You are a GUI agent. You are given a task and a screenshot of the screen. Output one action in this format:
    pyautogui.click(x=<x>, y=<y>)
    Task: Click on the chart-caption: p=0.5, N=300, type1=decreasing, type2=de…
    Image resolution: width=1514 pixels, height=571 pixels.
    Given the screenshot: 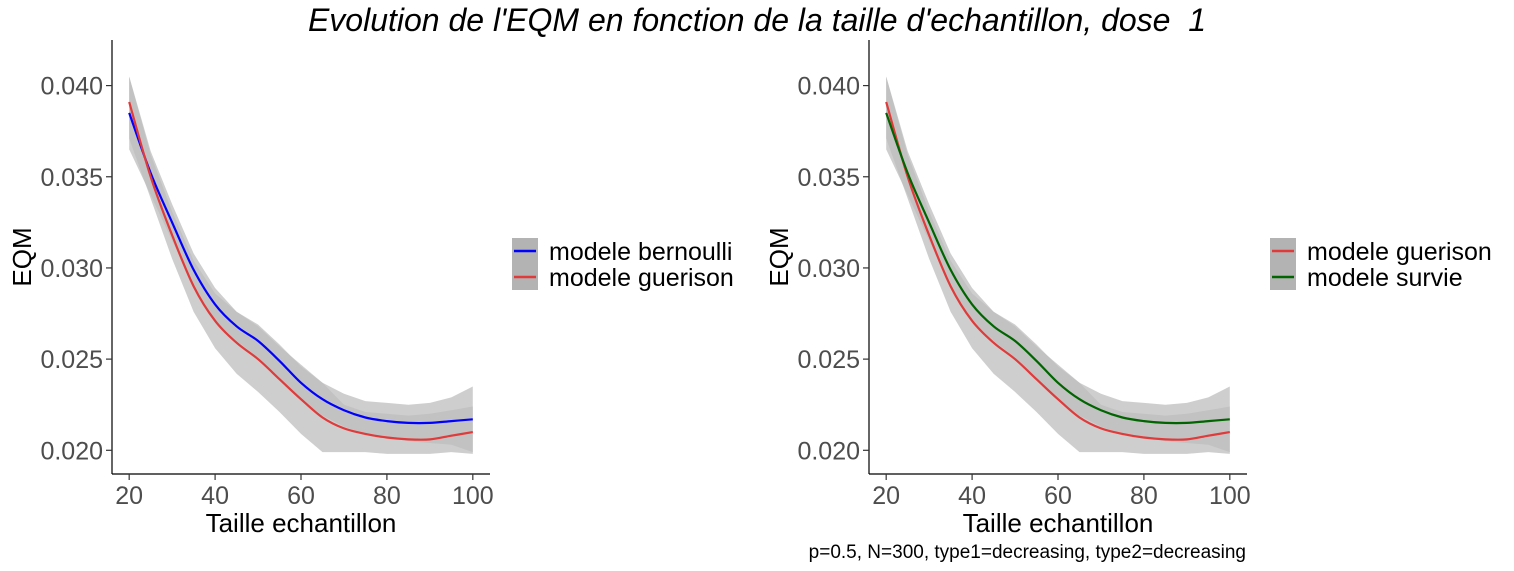 What is the action you would take?
    pyautogui.click(x=1027, y=552)
    